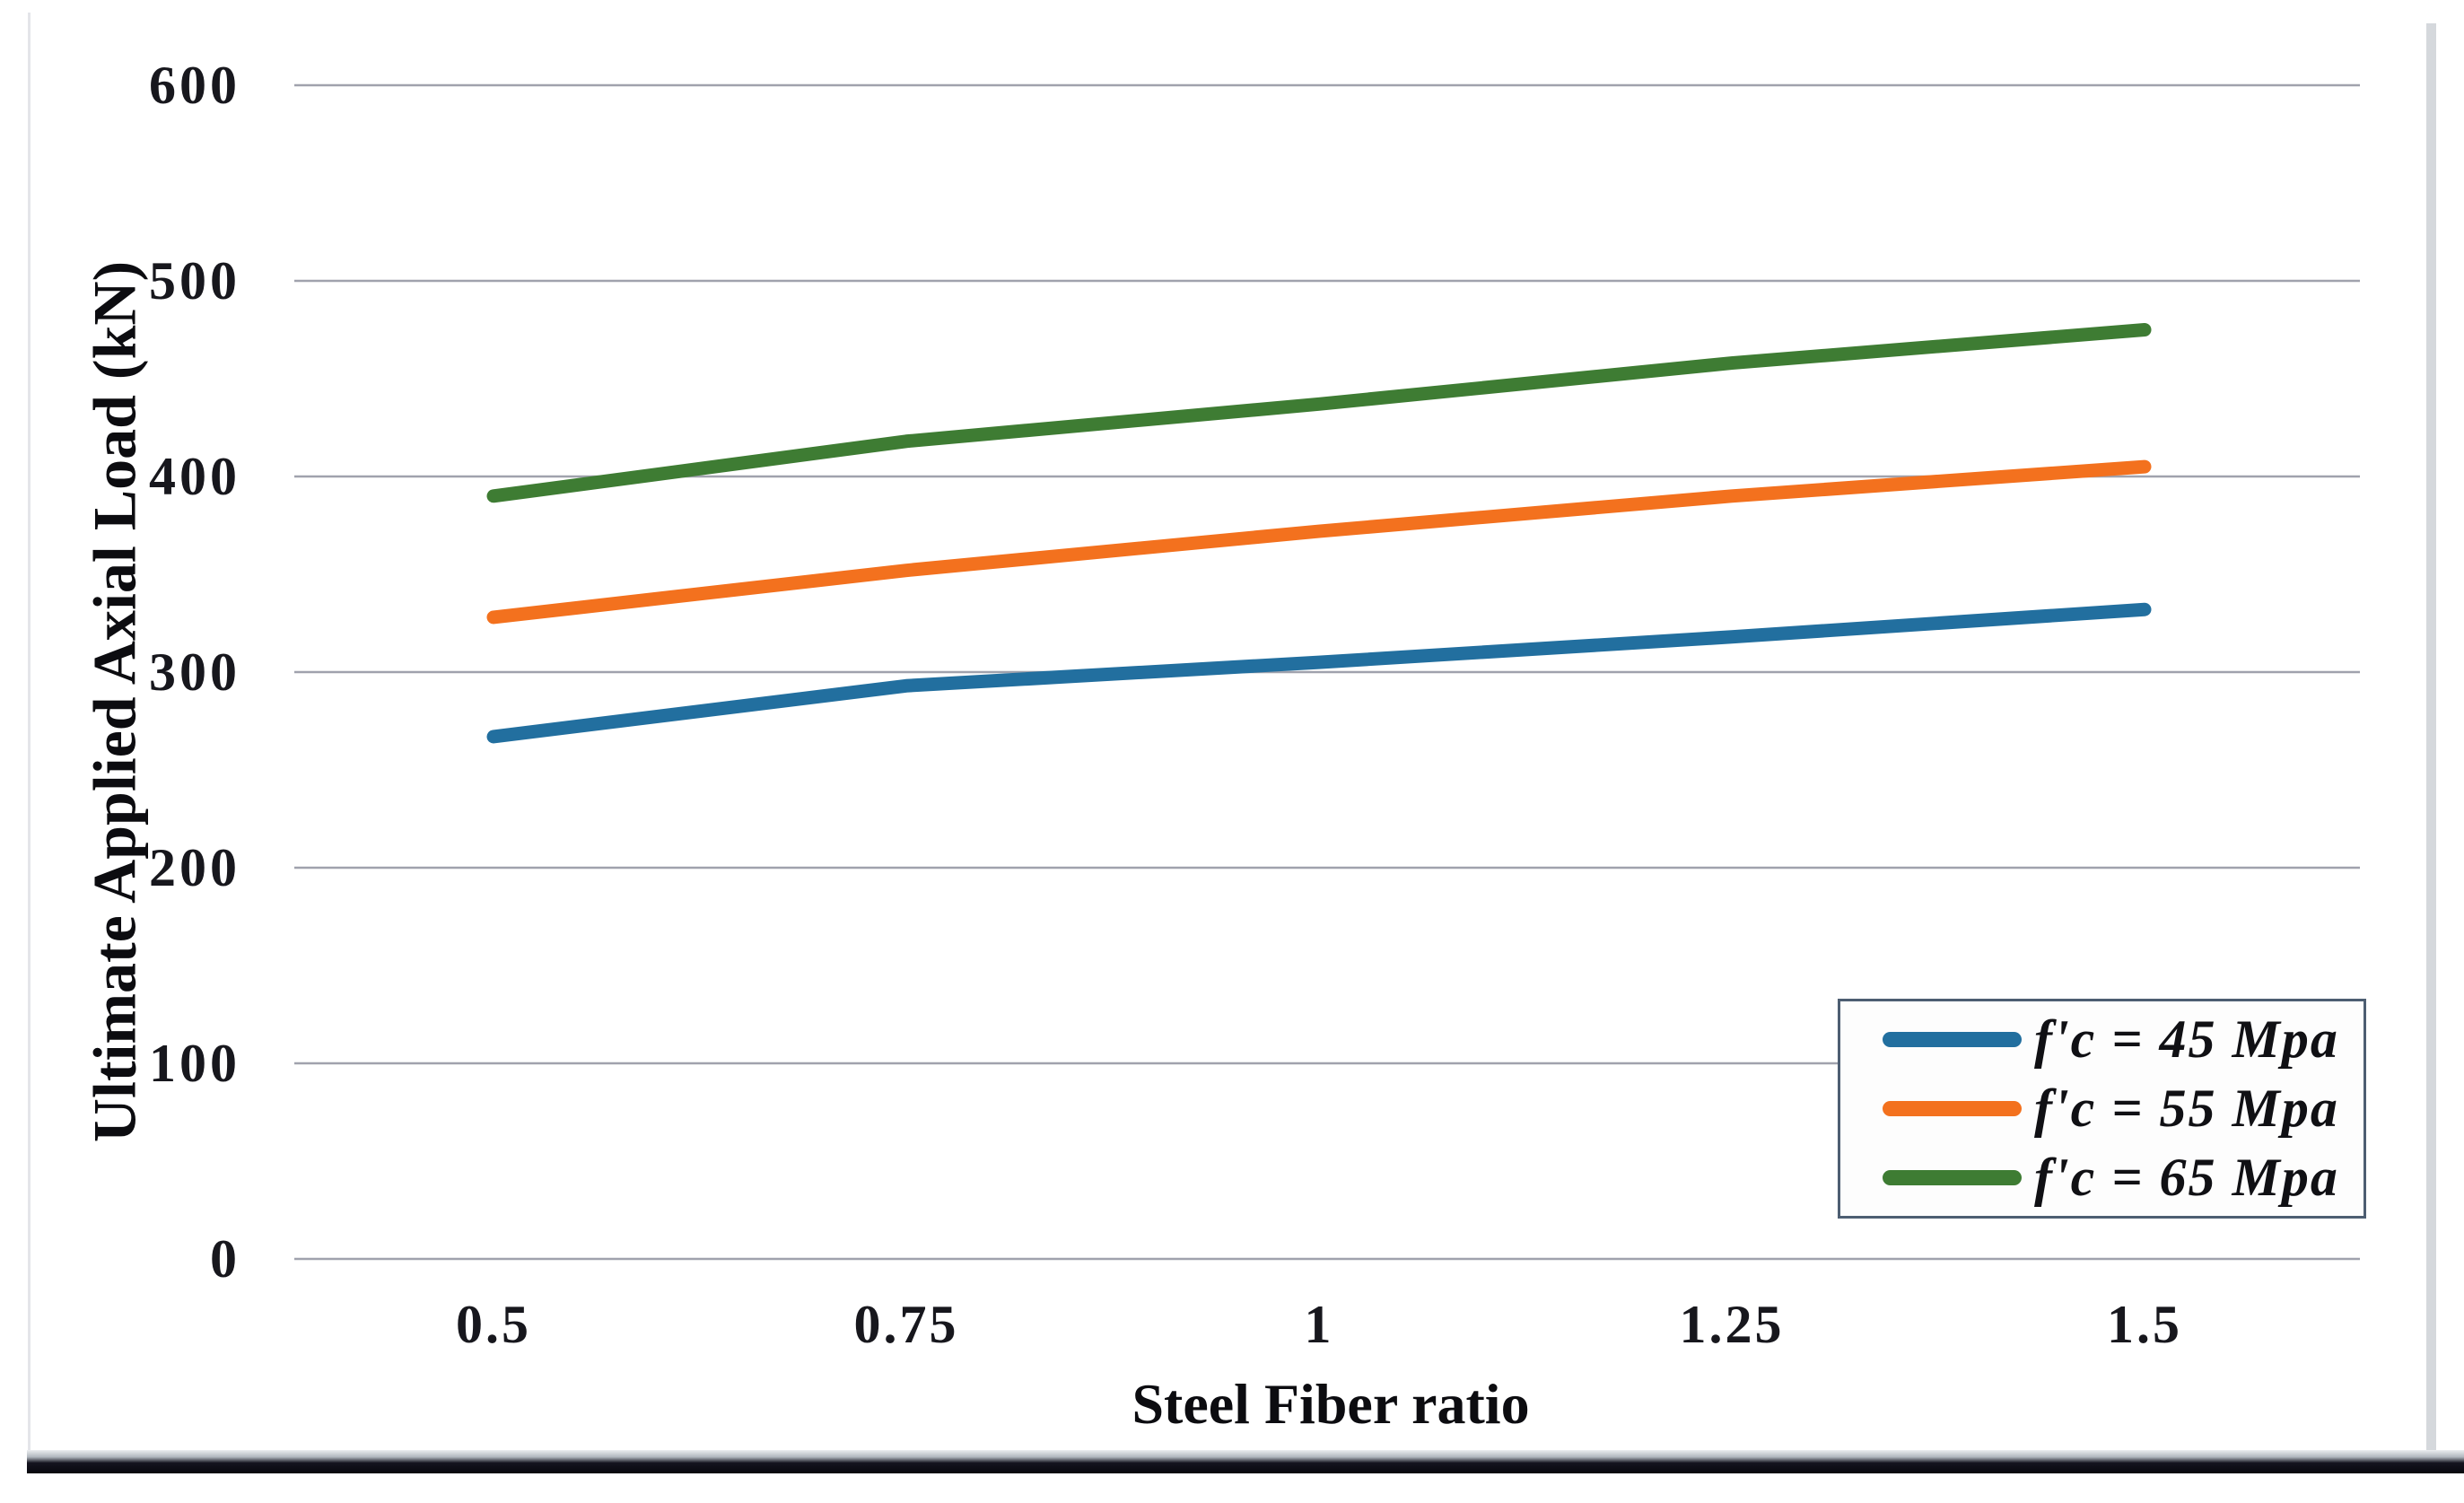  I want to click on legend-swatch-55mpa, so click(1953, 1108).